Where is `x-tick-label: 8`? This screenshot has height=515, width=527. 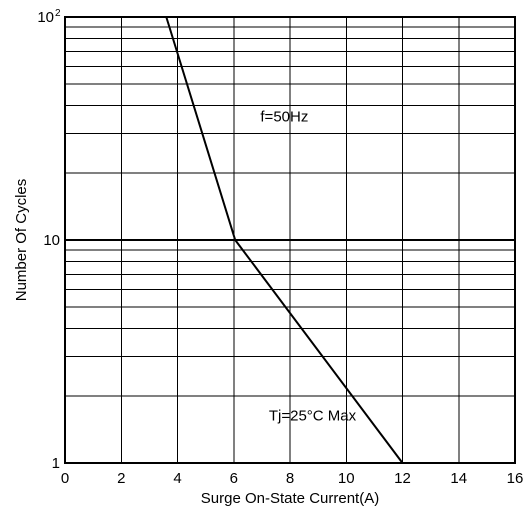
x-tick-label: 8 is located at coordinates (290, 478).